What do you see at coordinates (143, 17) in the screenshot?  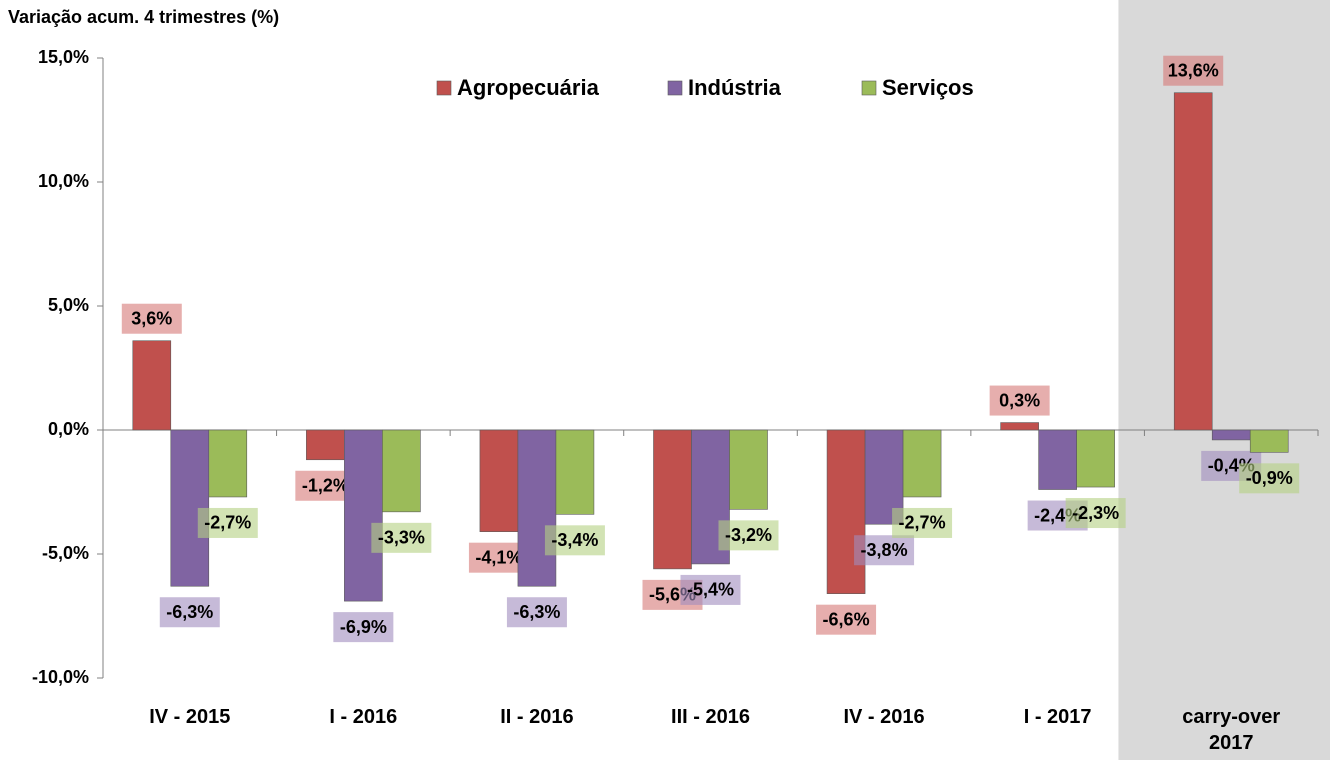 I see `y-axis-title: Variação acum. 4 trimestres (%)` at bounding box center [143, 17].